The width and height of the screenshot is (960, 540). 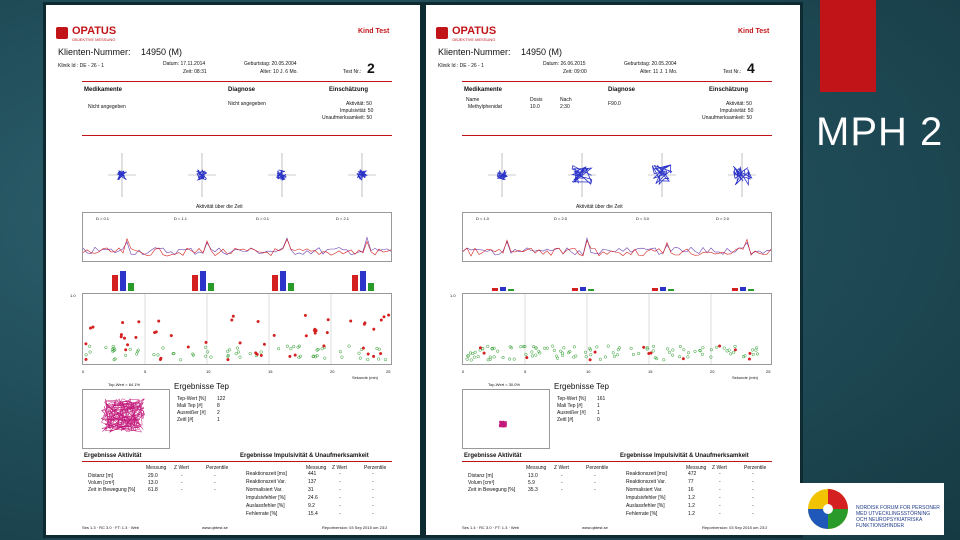 What do you see at coordinates (617, 247) in the screenshot?
I see `activity-lines` at bounding box center [617, 247].